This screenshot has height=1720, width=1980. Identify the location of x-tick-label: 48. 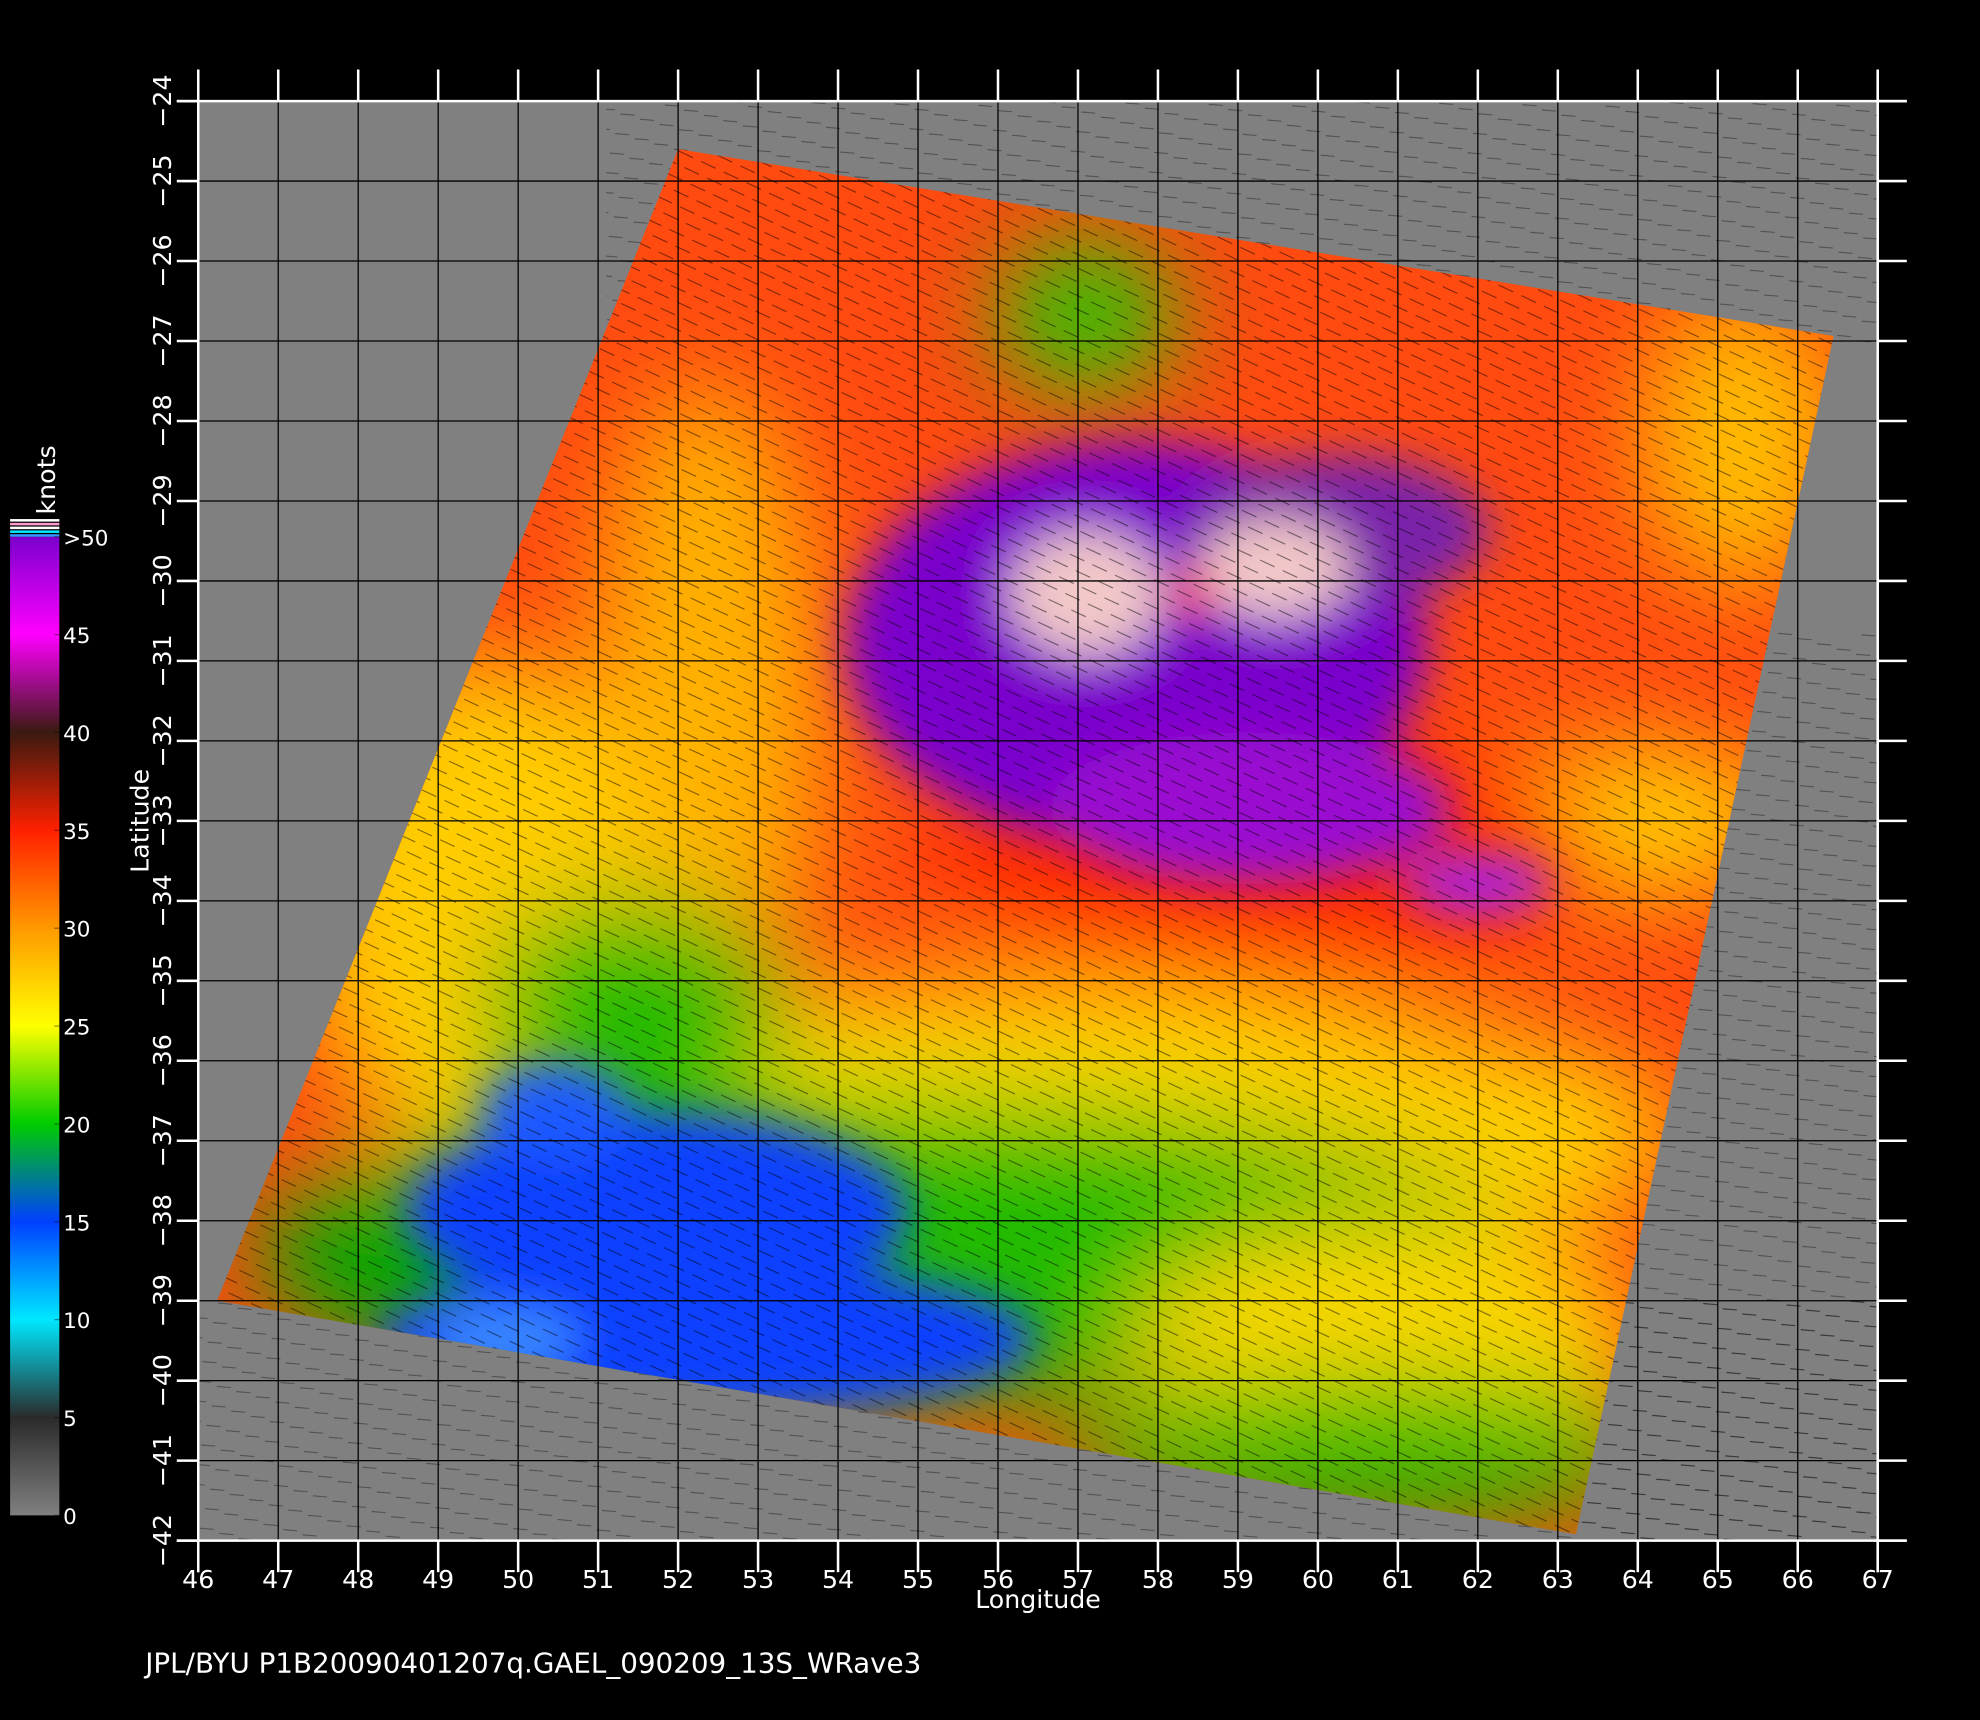
(358, 1579).